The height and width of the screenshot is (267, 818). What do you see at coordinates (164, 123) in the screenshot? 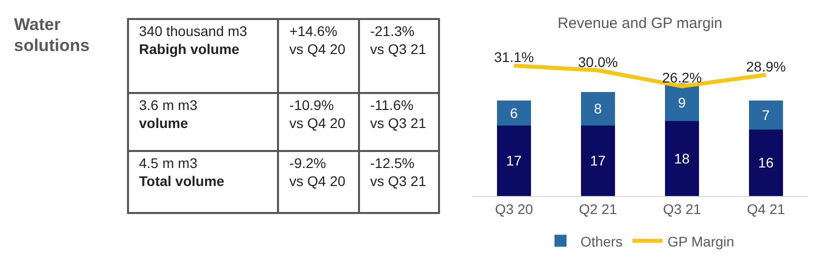
I see `text: volume` at bounding box center [164, 123].